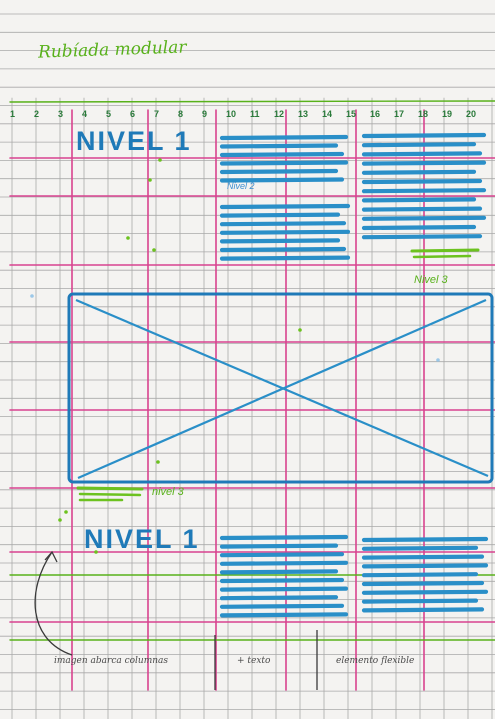 The height and width of the screenshot is (719, 495). I want to click on nivel3-label-right: Nivel 3, so click(431, 280).